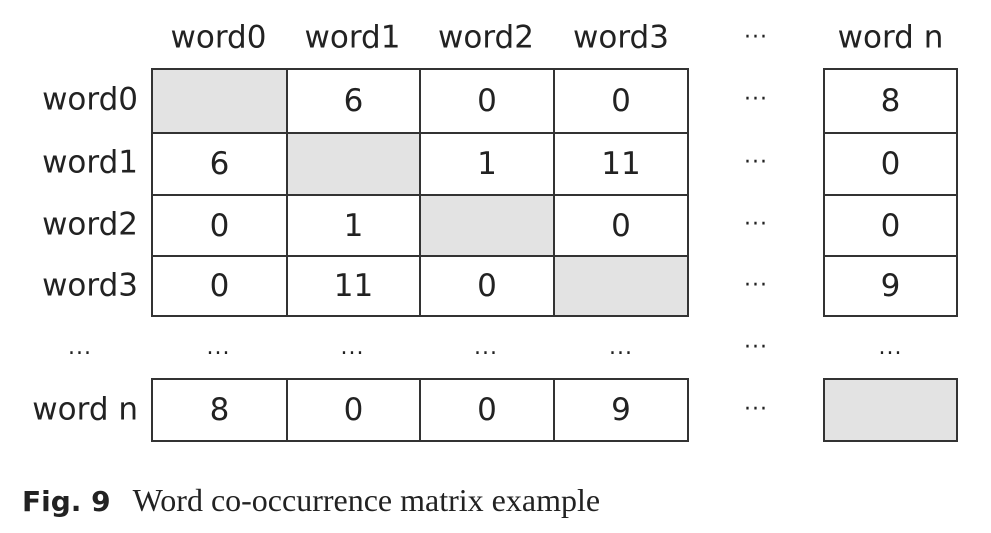 Image resolution: width=991 pixels, height=533 pixels. I want to click on column-header: word0, so click(218, 37).